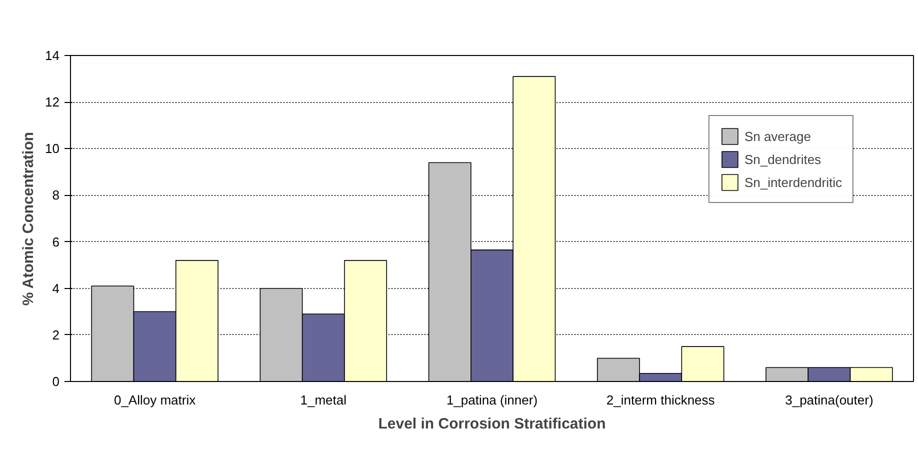 Image resolution: width=918 pixels, height=461 pixels. Describe the element at coordinates (56, 381) in the screenshot. I see `y-tick-label: 0` at that location.